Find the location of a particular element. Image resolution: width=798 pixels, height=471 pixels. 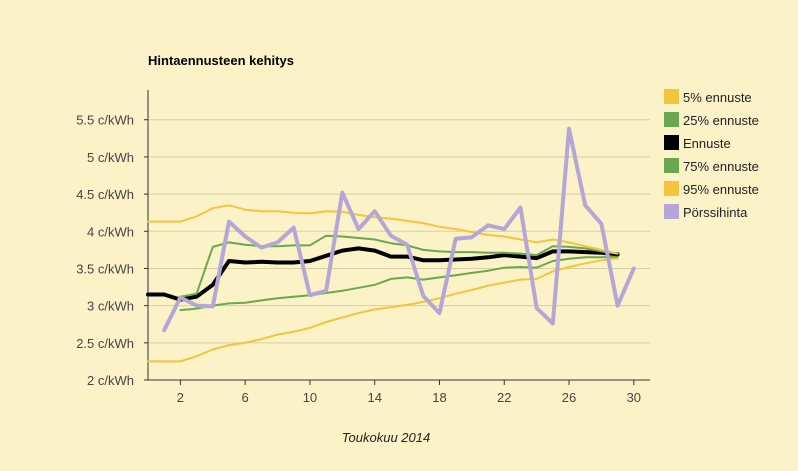

x-tick-label: 6 is located at coordinates (245, 397).